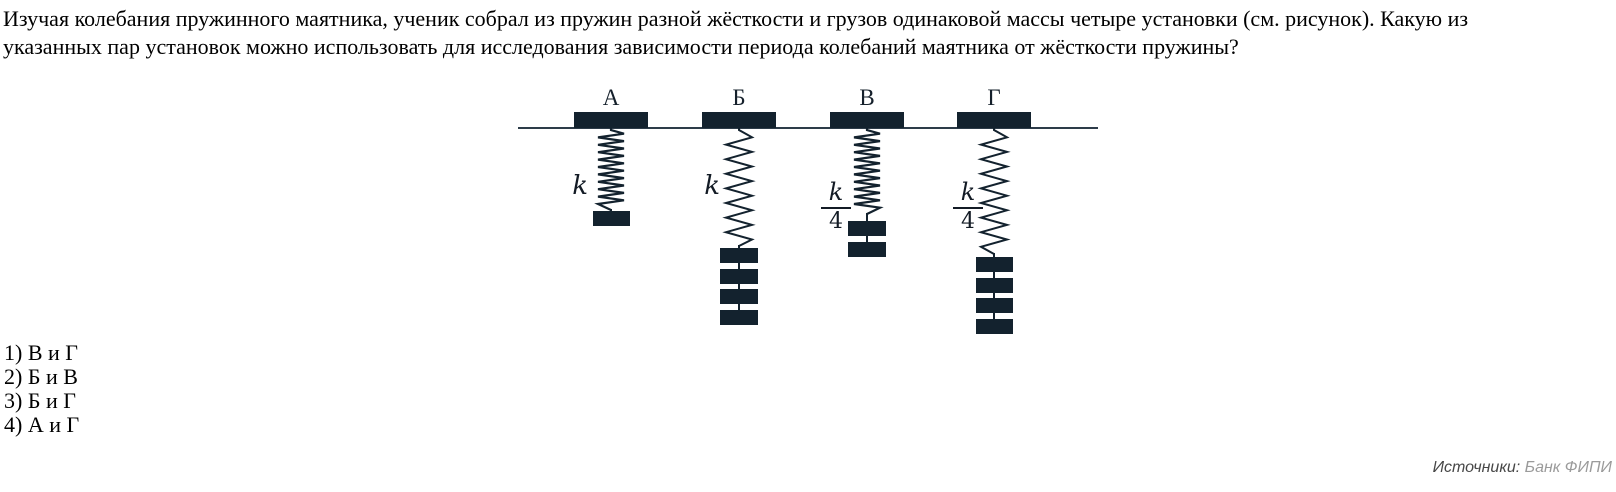 Image resolution: width=1616 pixels, height=492 pixels. What do you see at coordinates (868, 171) in the screenshot?
I see `setup-v-spring-icon` at bounding box center [868, 171].